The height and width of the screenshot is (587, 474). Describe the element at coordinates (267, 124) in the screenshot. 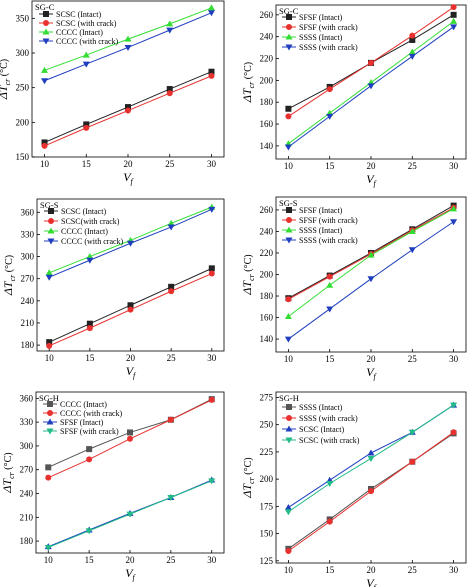

I see `y-tick-label: 160` at that location.